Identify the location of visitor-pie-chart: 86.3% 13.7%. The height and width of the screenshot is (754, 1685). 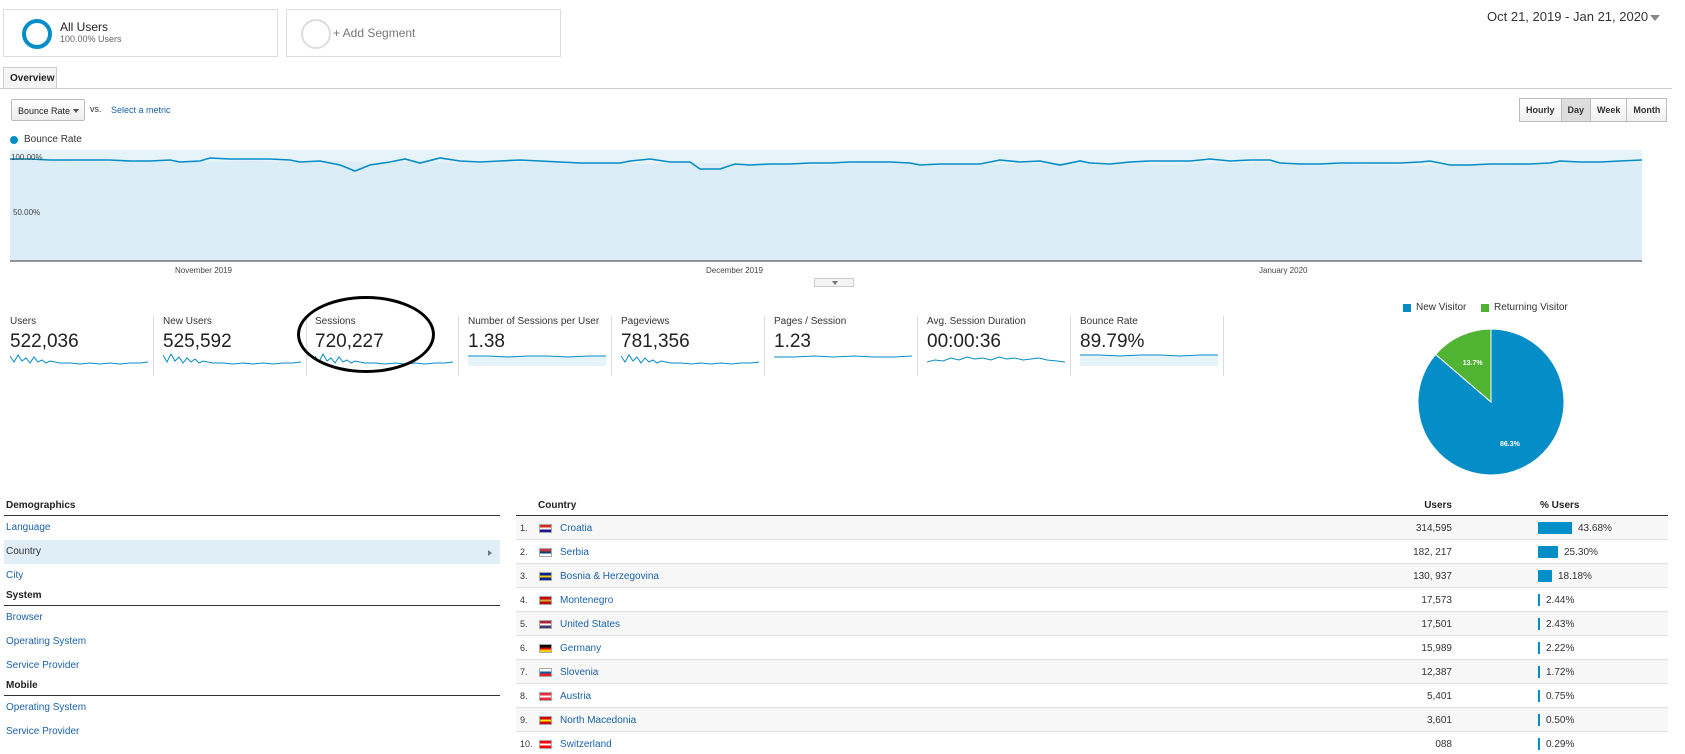
(1491, 402).